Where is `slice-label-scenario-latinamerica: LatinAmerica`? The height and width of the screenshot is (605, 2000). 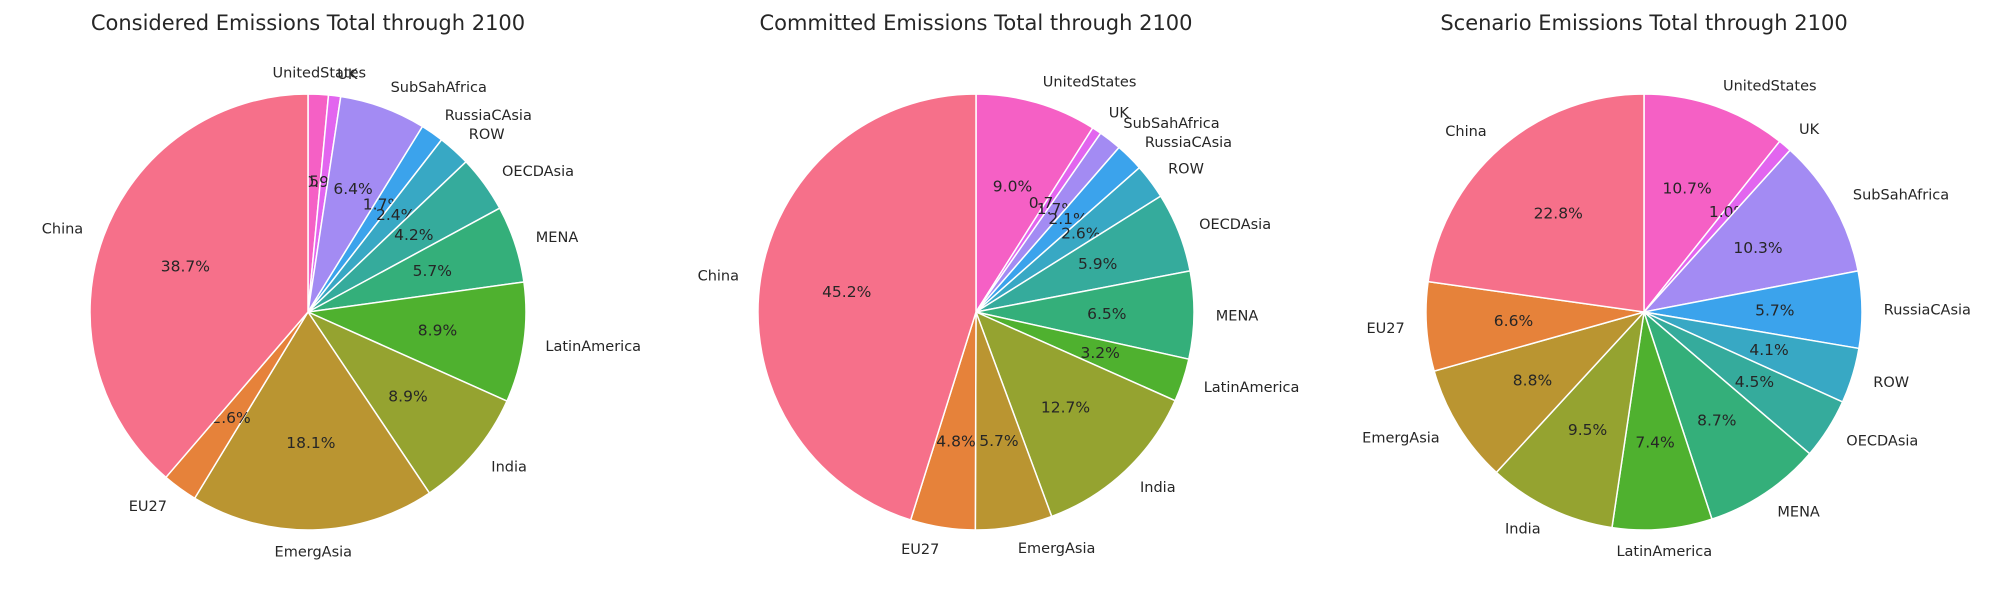 slice-label-scenario-latinamerica: LatinAmerica is located at coordinates (1664, 552).